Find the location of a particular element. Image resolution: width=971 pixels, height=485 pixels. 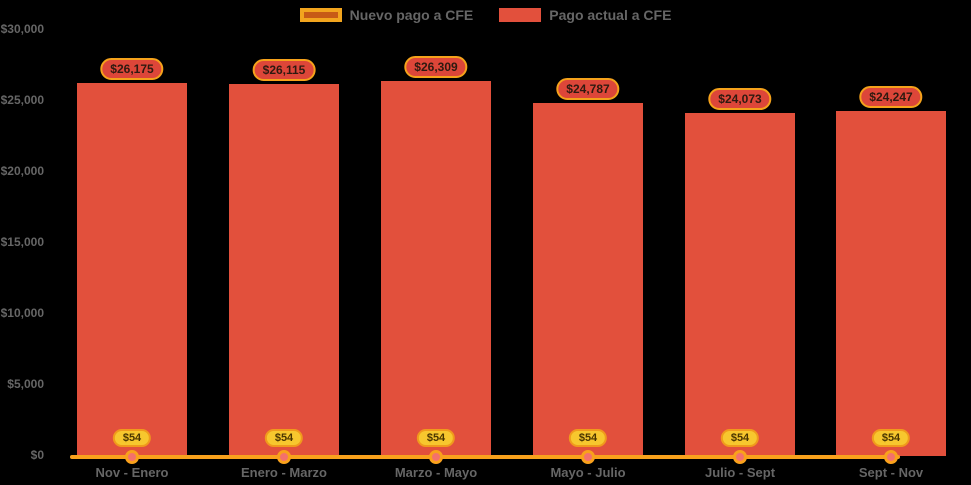

bar-value-label: $24,787 is located at coordinates (588, 89).